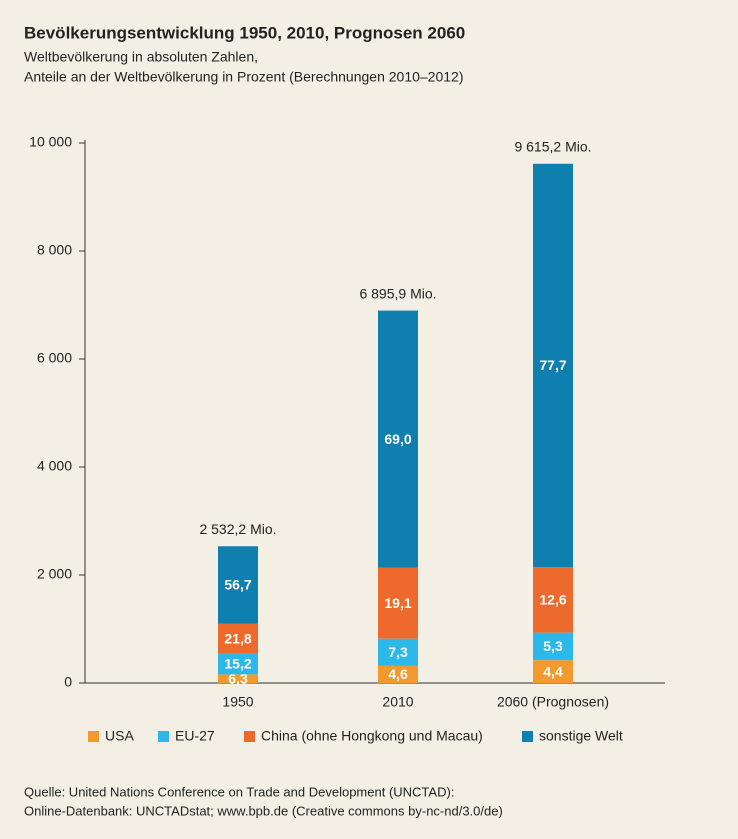 The width and height of the screenshot is (738, 839). Describe the element at coordinates (397, 293) in the screenshot. I see `total-label: 6 895,9 Mio.` at that location.